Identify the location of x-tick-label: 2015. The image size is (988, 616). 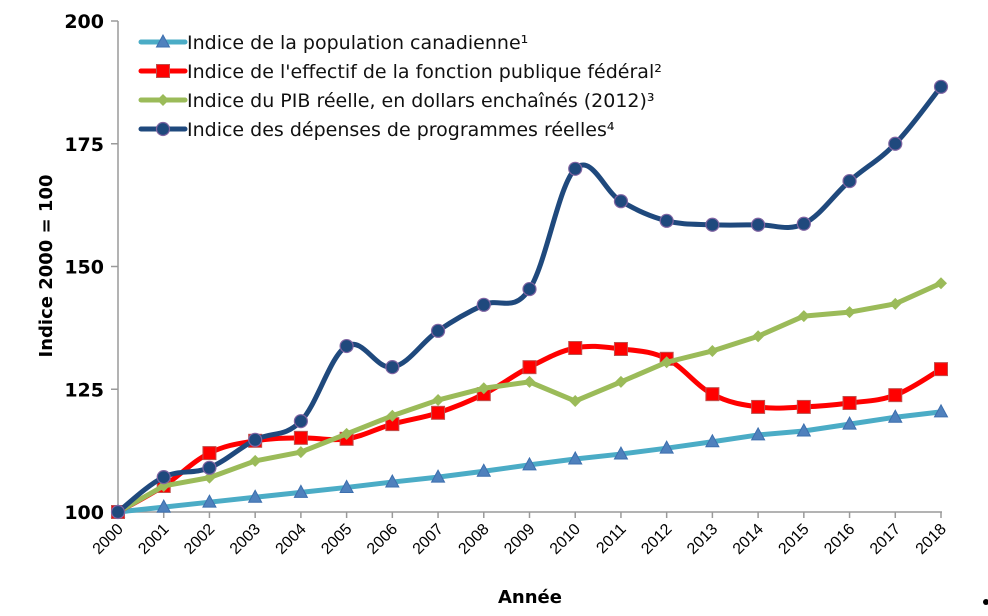
(793, 539).